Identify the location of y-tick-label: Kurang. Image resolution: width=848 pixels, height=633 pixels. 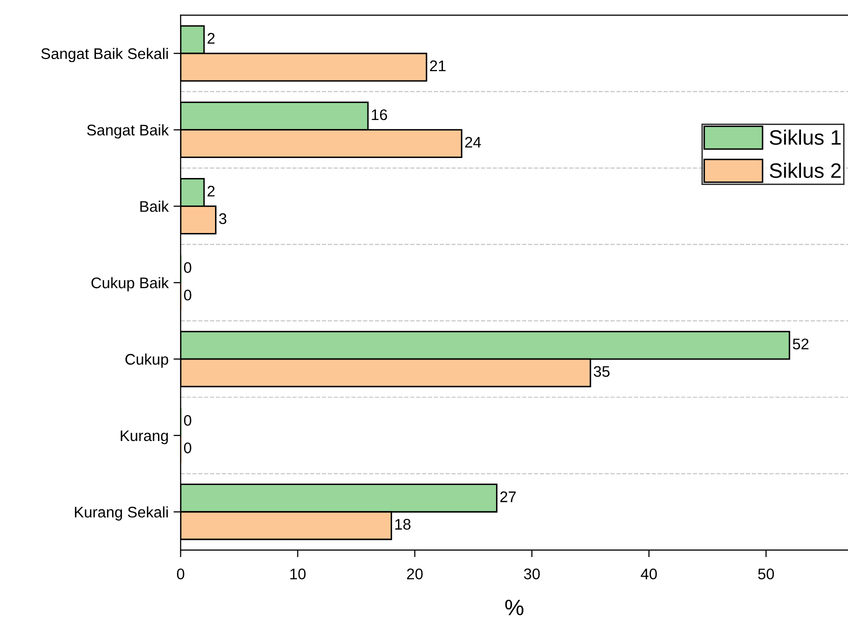
(144, 437).